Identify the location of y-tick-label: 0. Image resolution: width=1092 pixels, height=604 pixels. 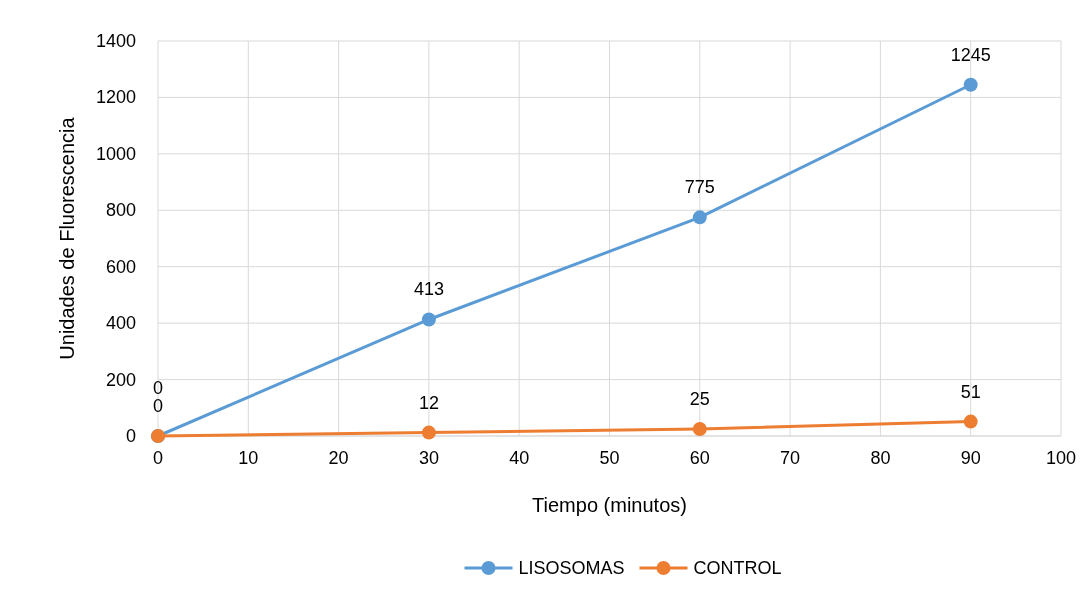
(130, 436).